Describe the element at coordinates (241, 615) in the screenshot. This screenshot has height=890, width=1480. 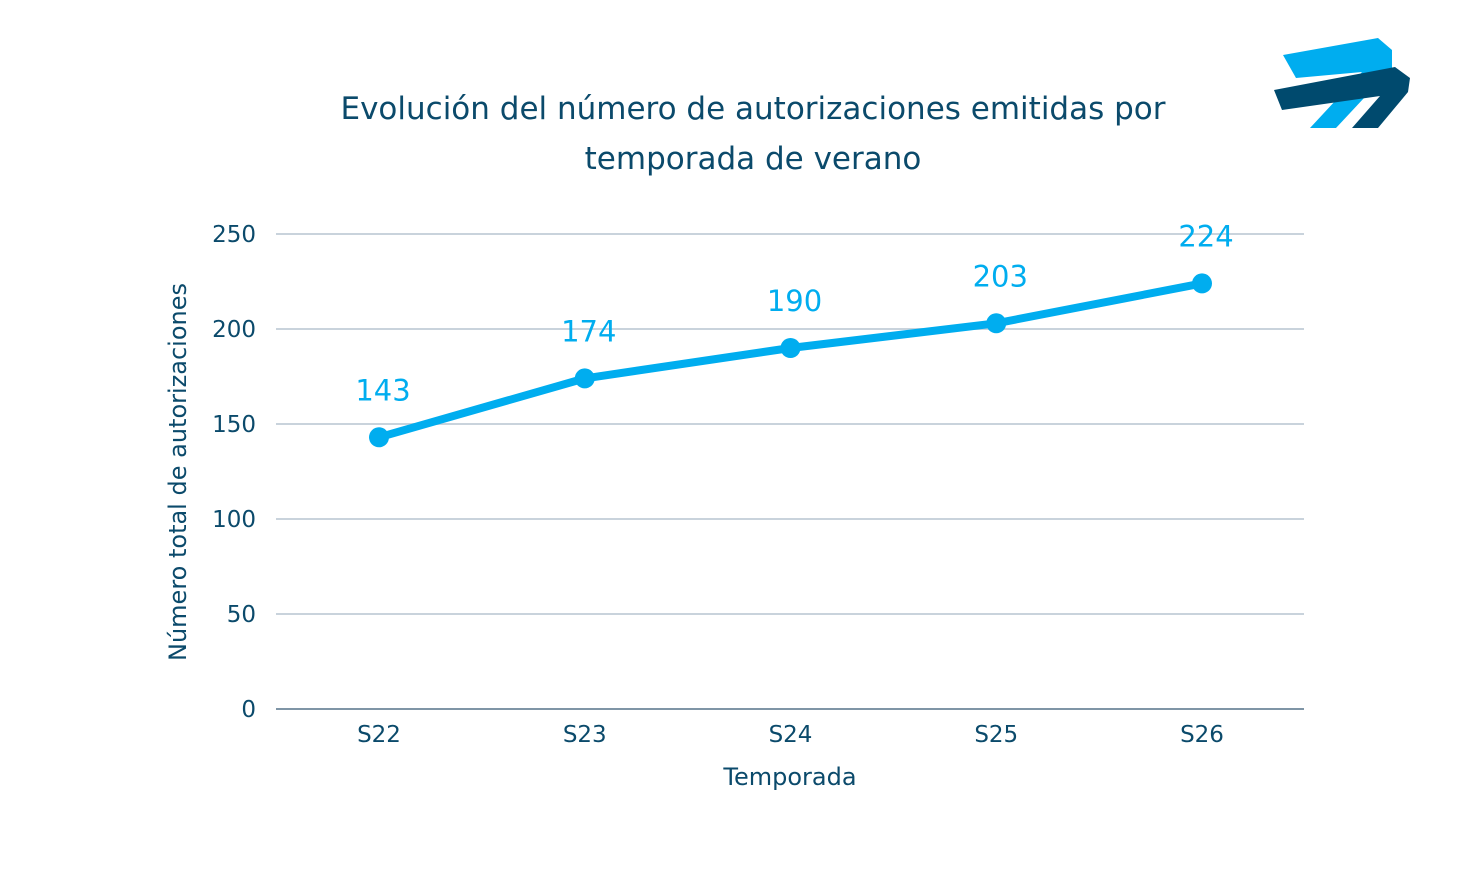
I see `y-tick-label: 50` at that location.